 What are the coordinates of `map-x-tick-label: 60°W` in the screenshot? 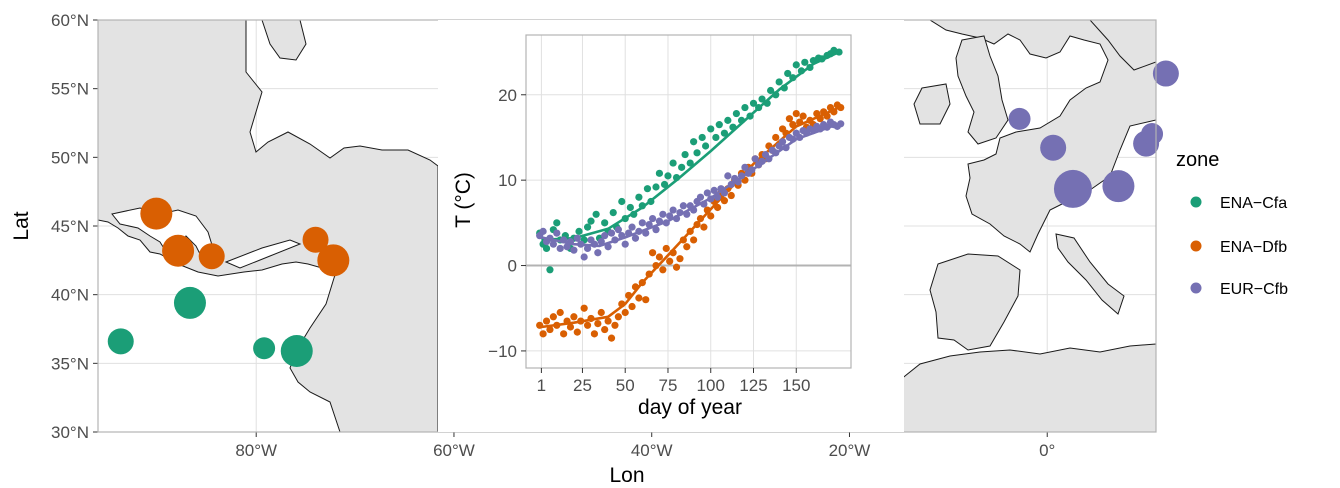 It's located at (454, 450).